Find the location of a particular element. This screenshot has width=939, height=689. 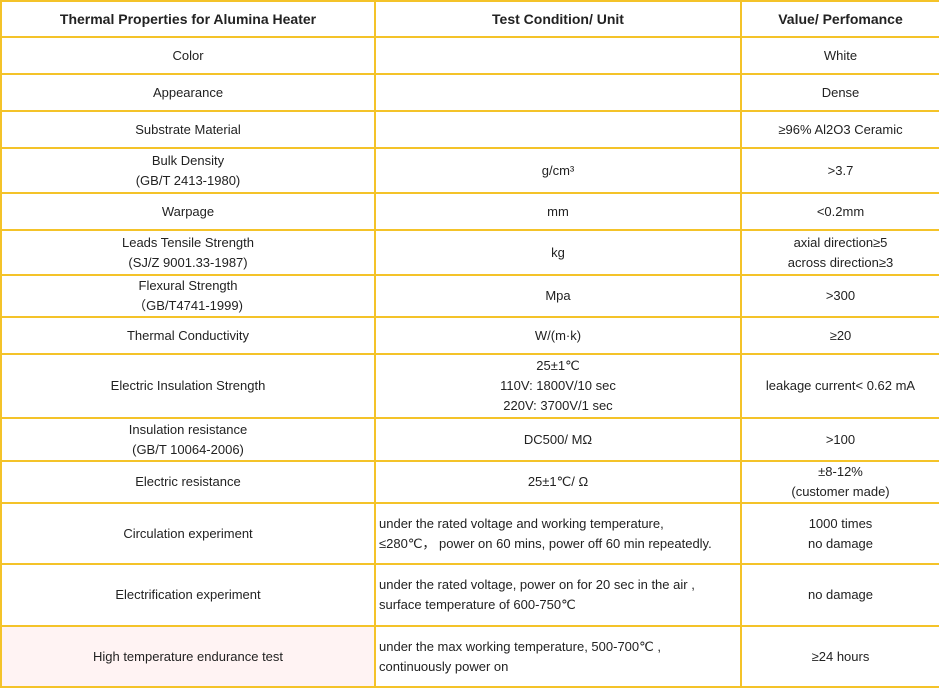

condition-cell: mm is located at coordinates (558, 211).